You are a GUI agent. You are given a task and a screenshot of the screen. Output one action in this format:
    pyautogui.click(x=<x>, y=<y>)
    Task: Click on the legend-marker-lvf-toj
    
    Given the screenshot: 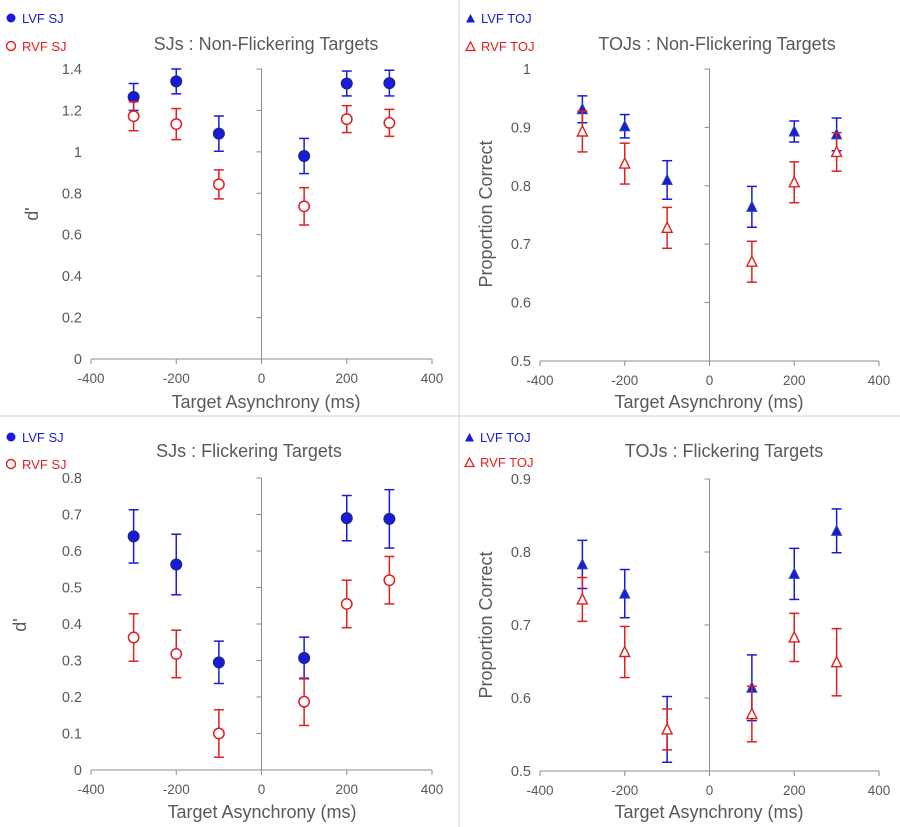 What is the action you would take?
    pyautogui.click(x=469, y=437)
    